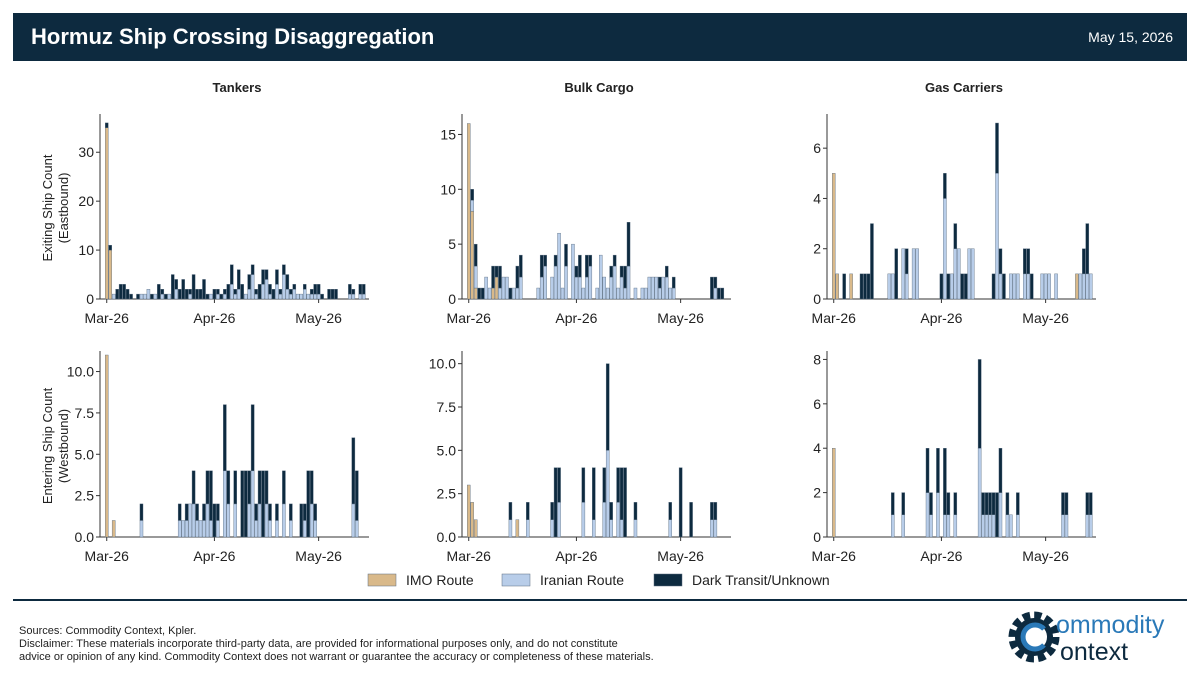 This screenshot has width=1200, height=685. What do you see at coordinates (382, 580) in the screenshot?
I see `legend-swatch-imo` at bounding box center [382, 580].